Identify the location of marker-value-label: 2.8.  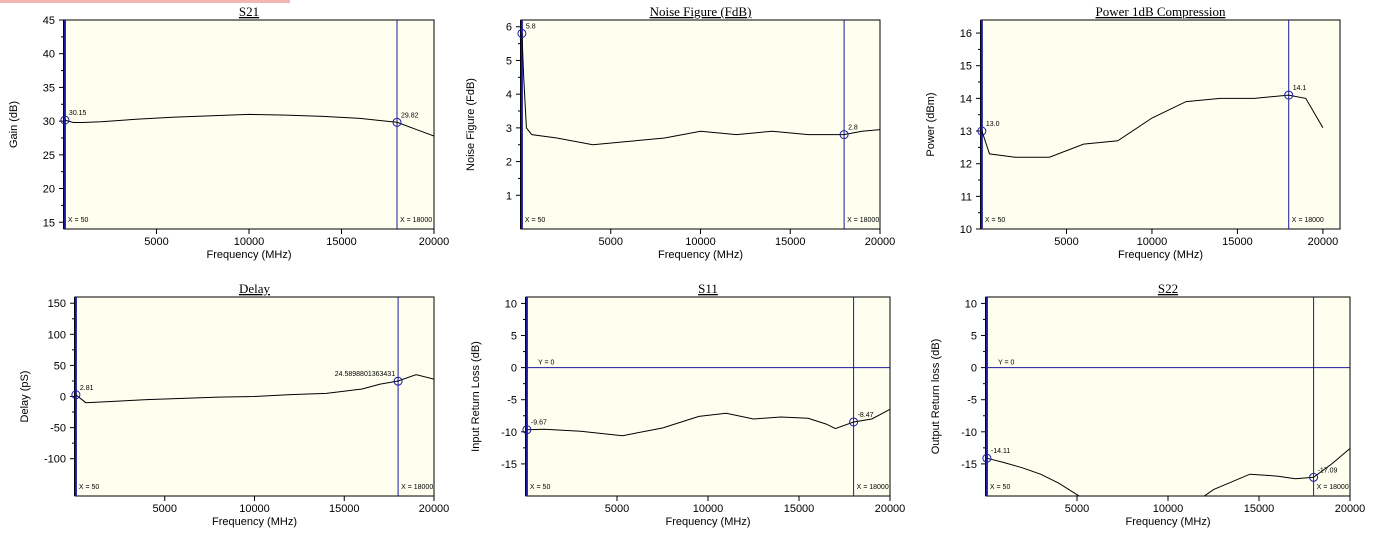
(853, 128).